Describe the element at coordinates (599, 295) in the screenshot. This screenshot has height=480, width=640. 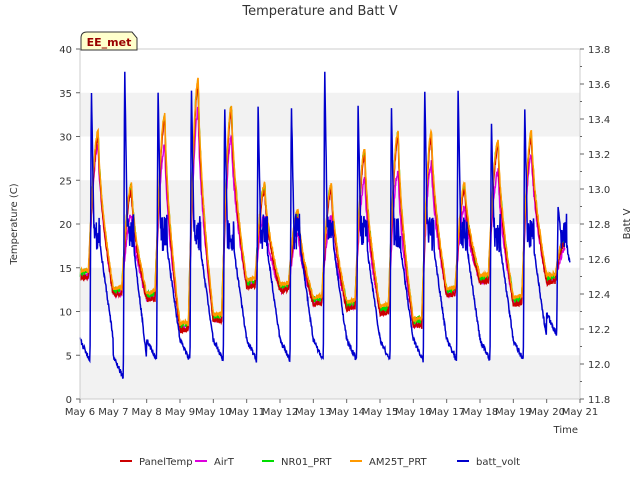
I see `y2-tick-label: 12.4` at that location.